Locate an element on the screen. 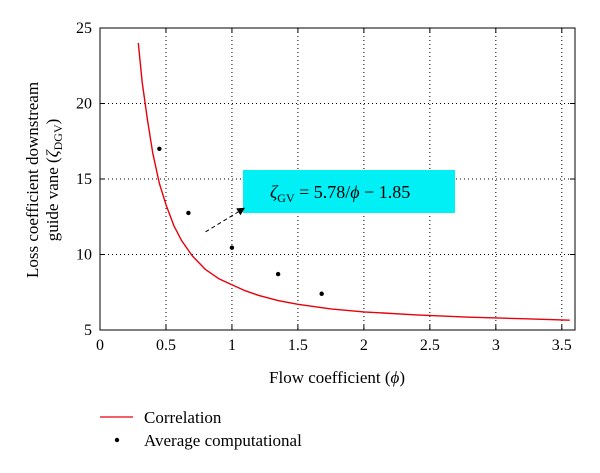 This screenshot has width=600, height=473. x-tick-label: 3.5 is located at coordinates (562, 345).